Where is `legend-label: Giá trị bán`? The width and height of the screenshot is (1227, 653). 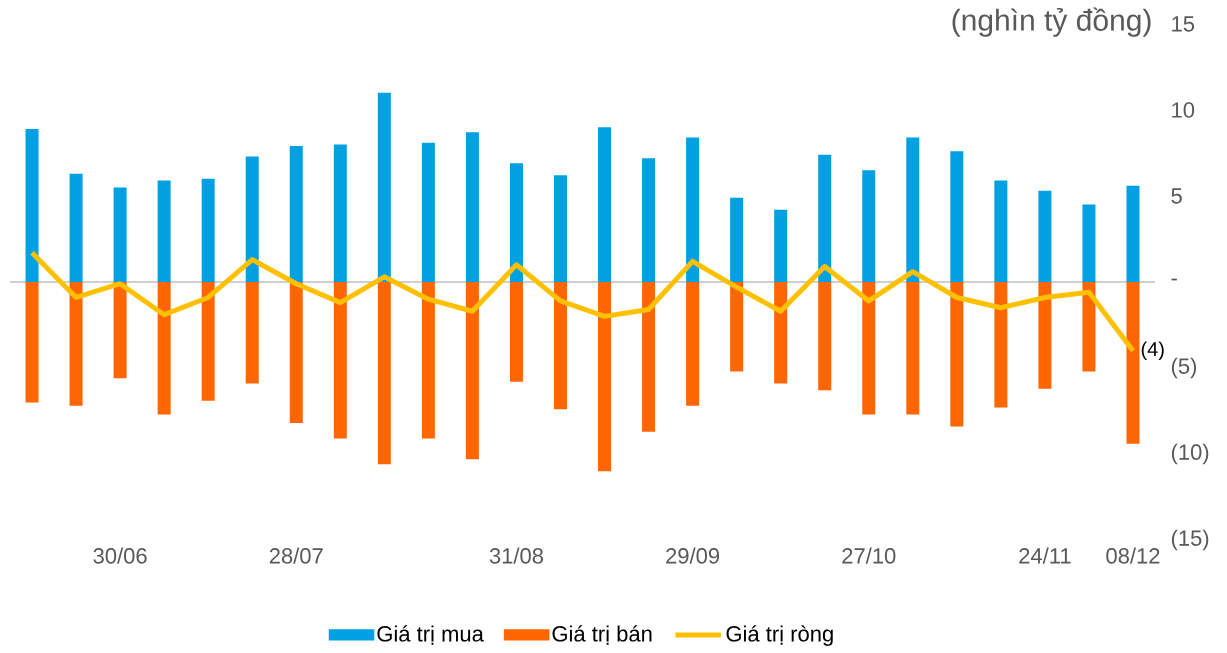 legend-label: Giá trị bán is located at coordinates (602, 635).